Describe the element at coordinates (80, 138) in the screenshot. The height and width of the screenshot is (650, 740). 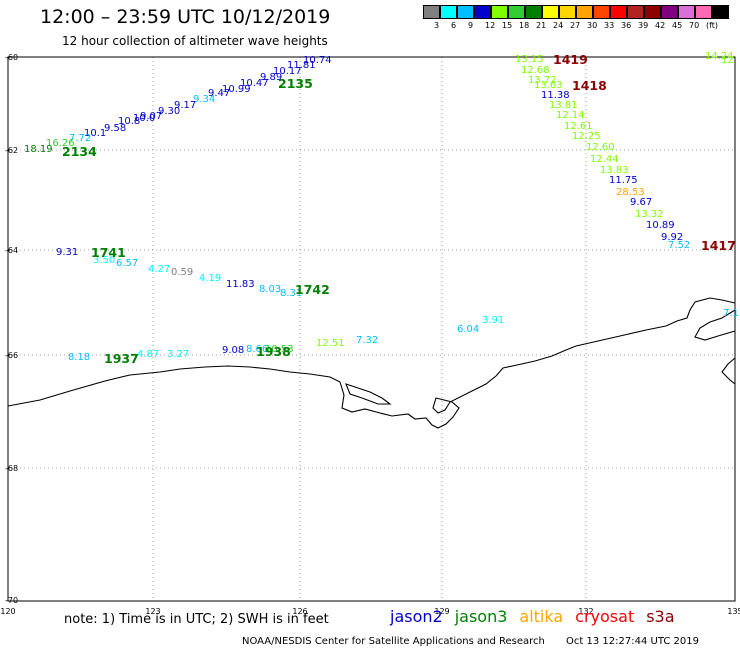
I see `wave-height-value: 7.72` at that location.